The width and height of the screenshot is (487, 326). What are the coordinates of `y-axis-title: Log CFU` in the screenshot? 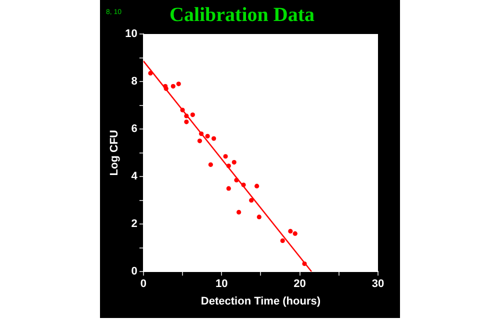 It's located at (114, 153).